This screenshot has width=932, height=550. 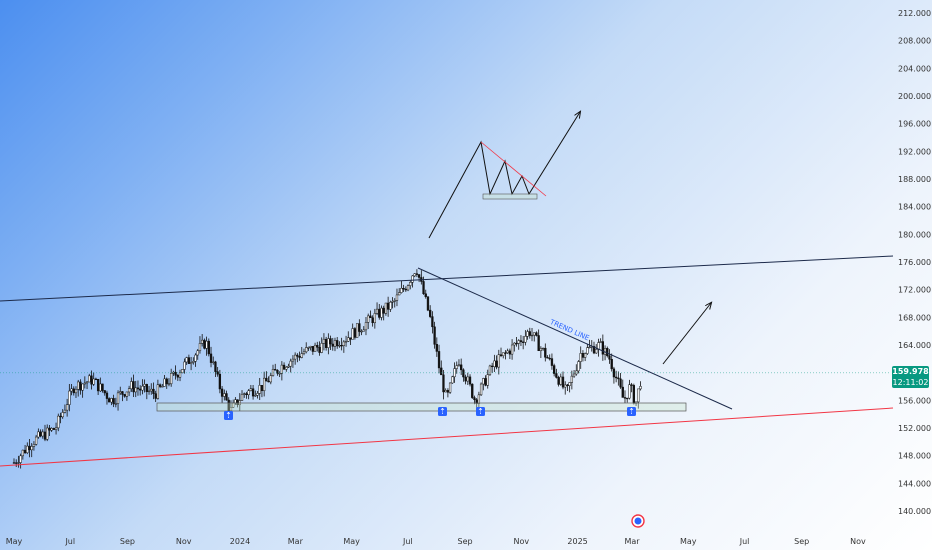 I want to click on y-tick-label: 144.000, so click(x=914, y=483).